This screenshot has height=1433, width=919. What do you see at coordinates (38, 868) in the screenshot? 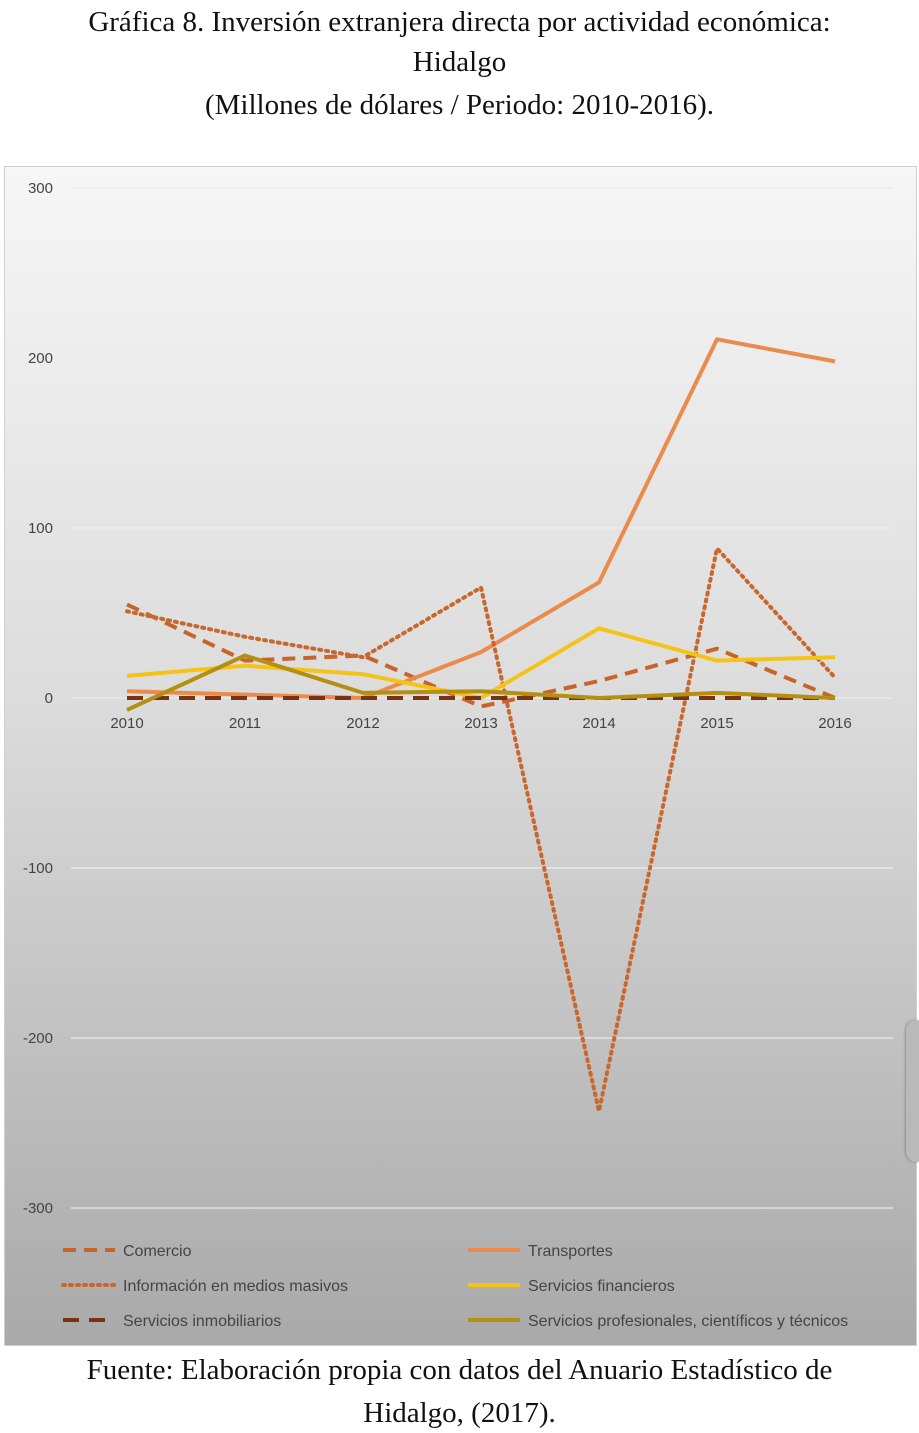
I see `y-tick-label: -100` at bounding box center [38, 868].